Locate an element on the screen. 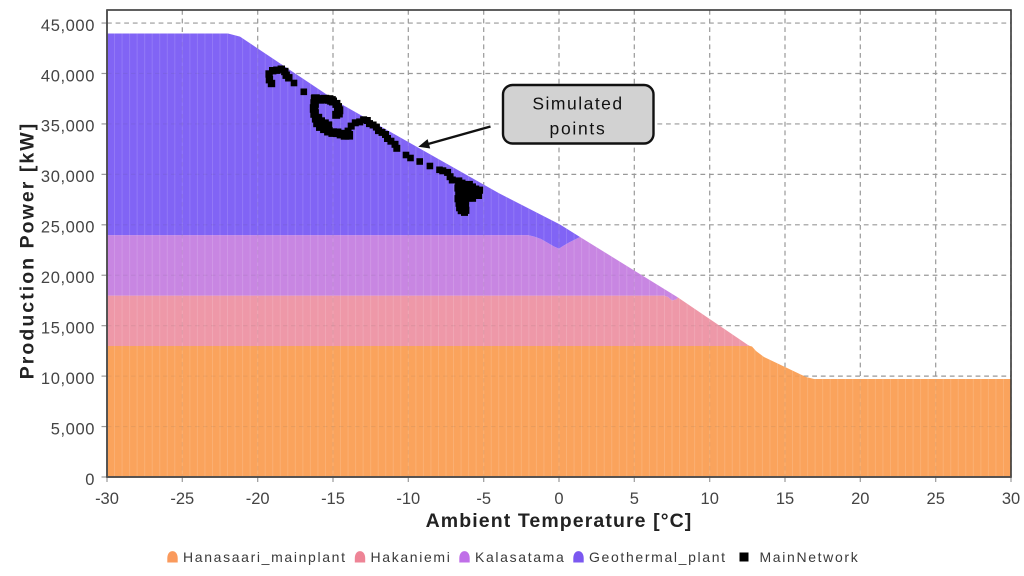  svg-text: Kalasatama is located at coordinates (520, 557).